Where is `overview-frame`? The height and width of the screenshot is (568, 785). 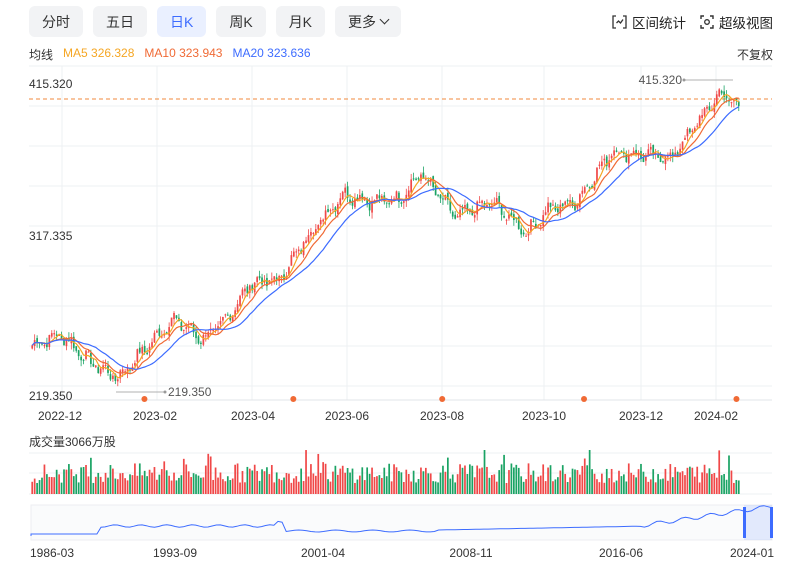 overview-frame is located at coordinates (401, 522).